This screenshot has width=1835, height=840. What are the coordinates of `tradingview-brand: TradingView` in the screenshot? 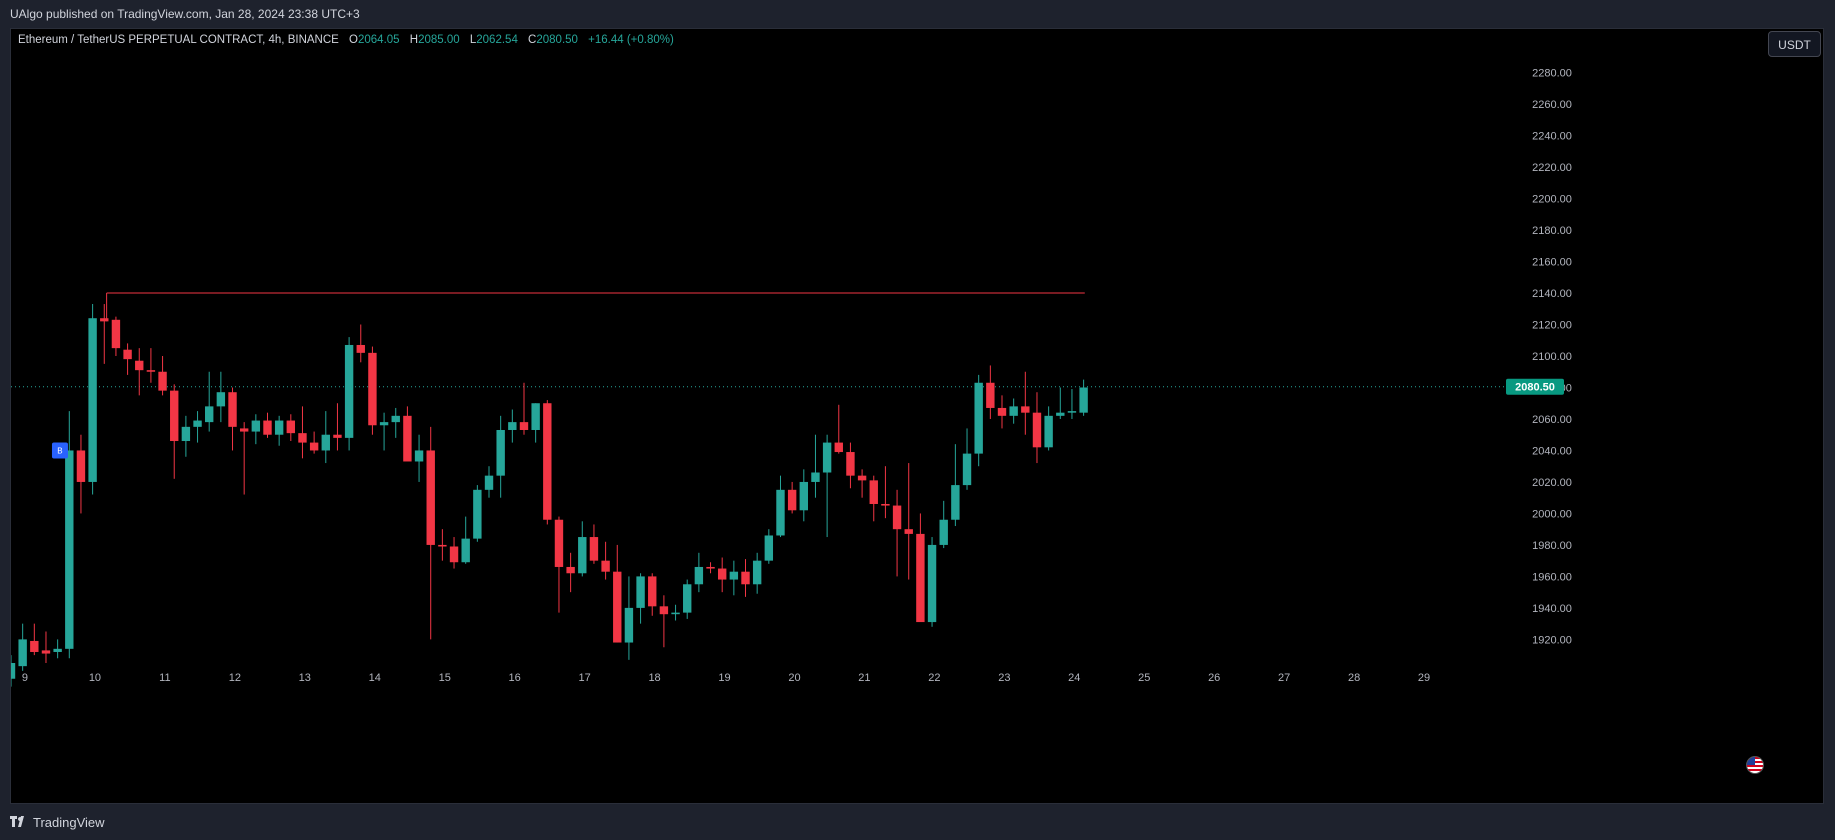 It's located at (57, 822).